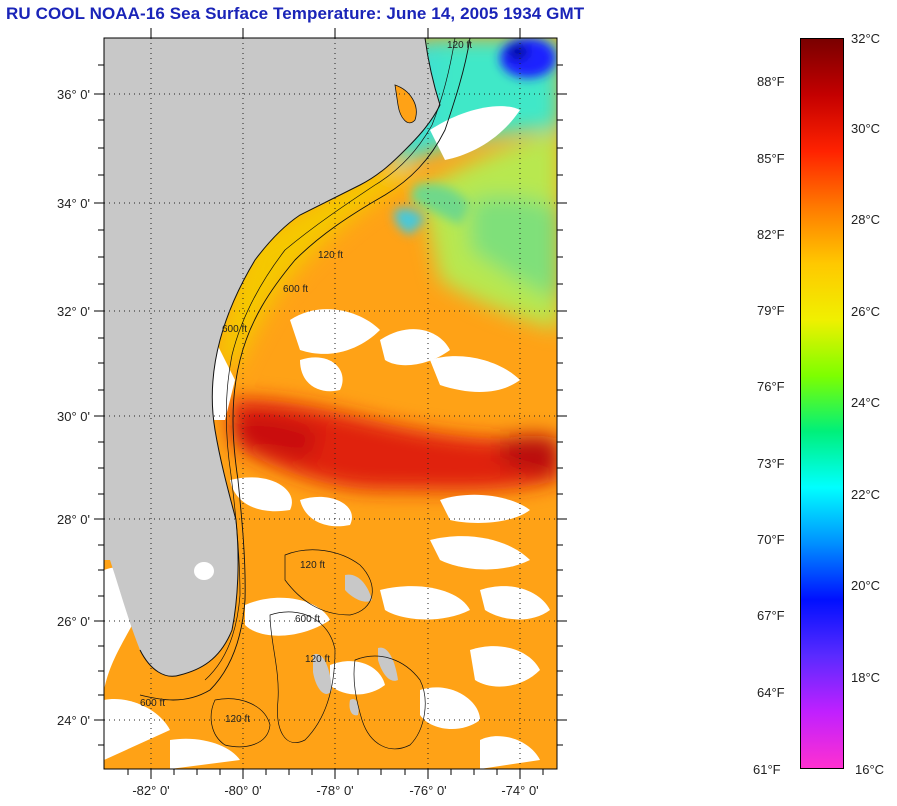 The width and height of the screenshot is (897, 806). I want to click on colorbar-label-61f: 61°F, so click(767, 769).